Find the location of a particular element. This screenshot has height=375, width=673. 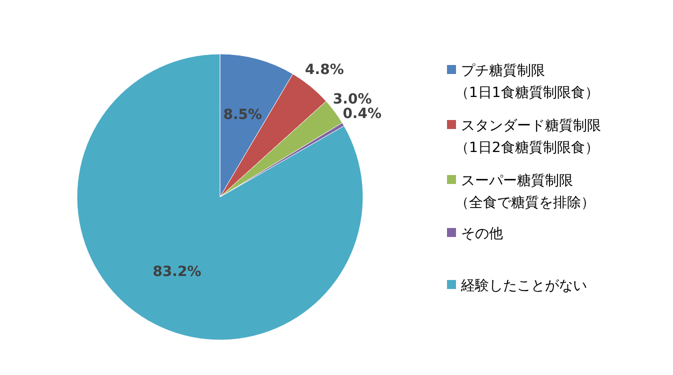

data-label: 8.5% is located at coordinates (242, 115).